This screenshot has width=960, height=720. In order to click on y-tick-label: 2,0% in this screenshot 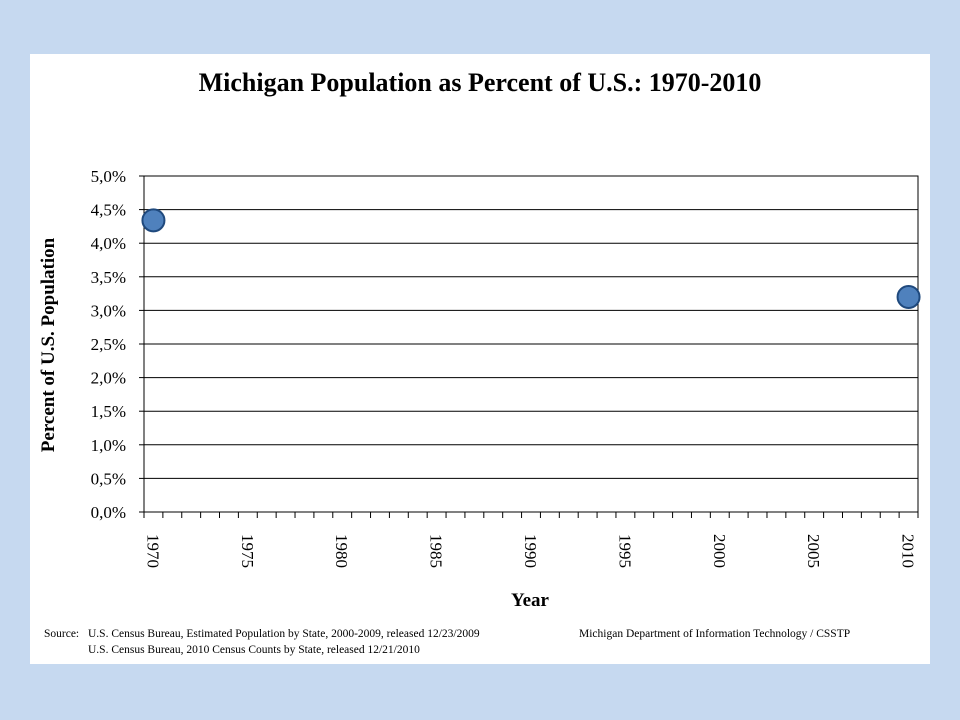, I will do `click(108, 378)`.